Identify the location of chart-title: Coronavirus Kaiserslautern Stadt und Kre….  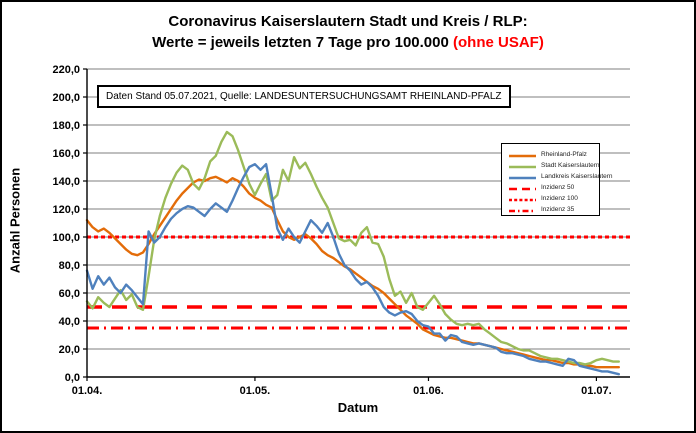
(348, 32).